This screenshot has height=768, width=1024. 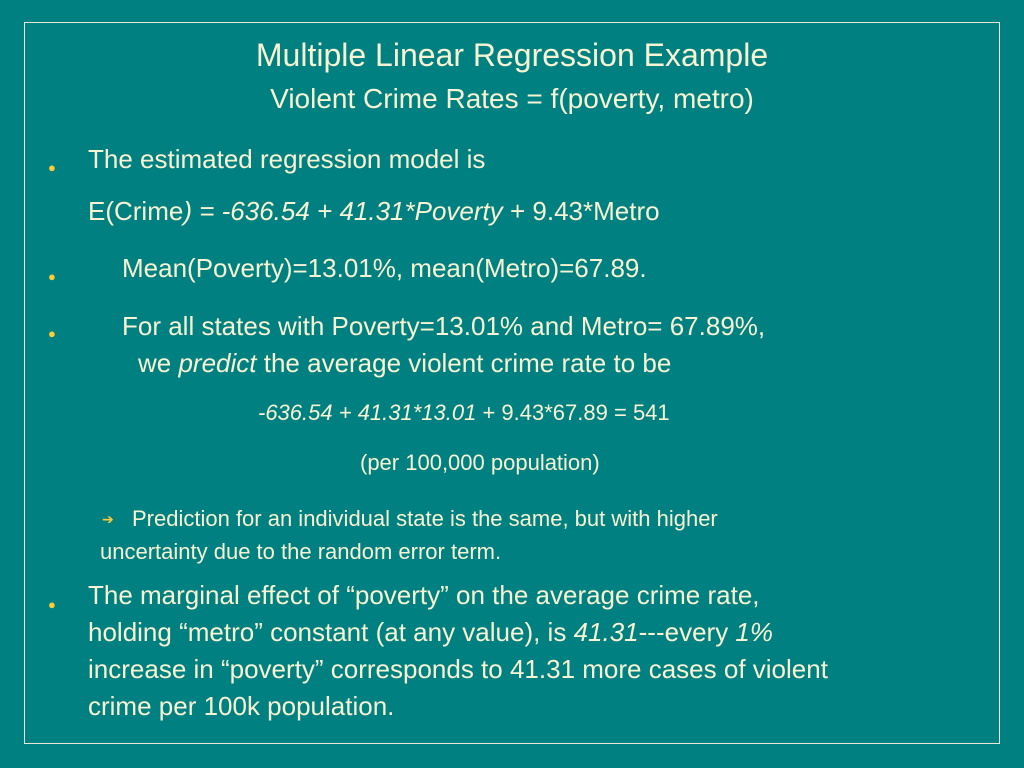 I want to click on bullet2-means: Mean(Poverty)=13.01%, mean(Metro)=67.89., so click(x=384, y=268).